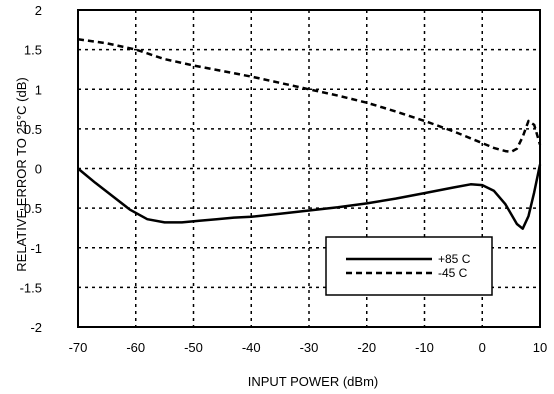 The width and height of the screenshot is (554, 394). What do you see at coordinates (453, 273) in the screenshot?
I see `legend-label: -45 C` at bounding box center [453, 273].